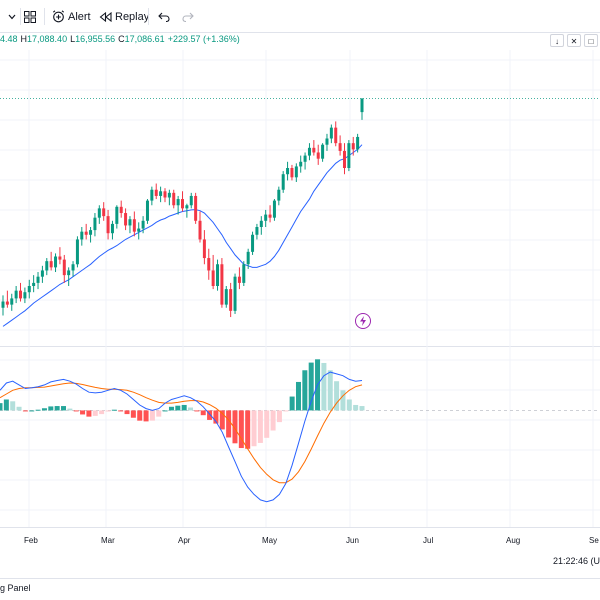 This screenshot has height=600, width=600. What do you see at coordinates (79, 16) in the screenshot?
I see `alert-label: Alert` at bounding box center [79, 16].